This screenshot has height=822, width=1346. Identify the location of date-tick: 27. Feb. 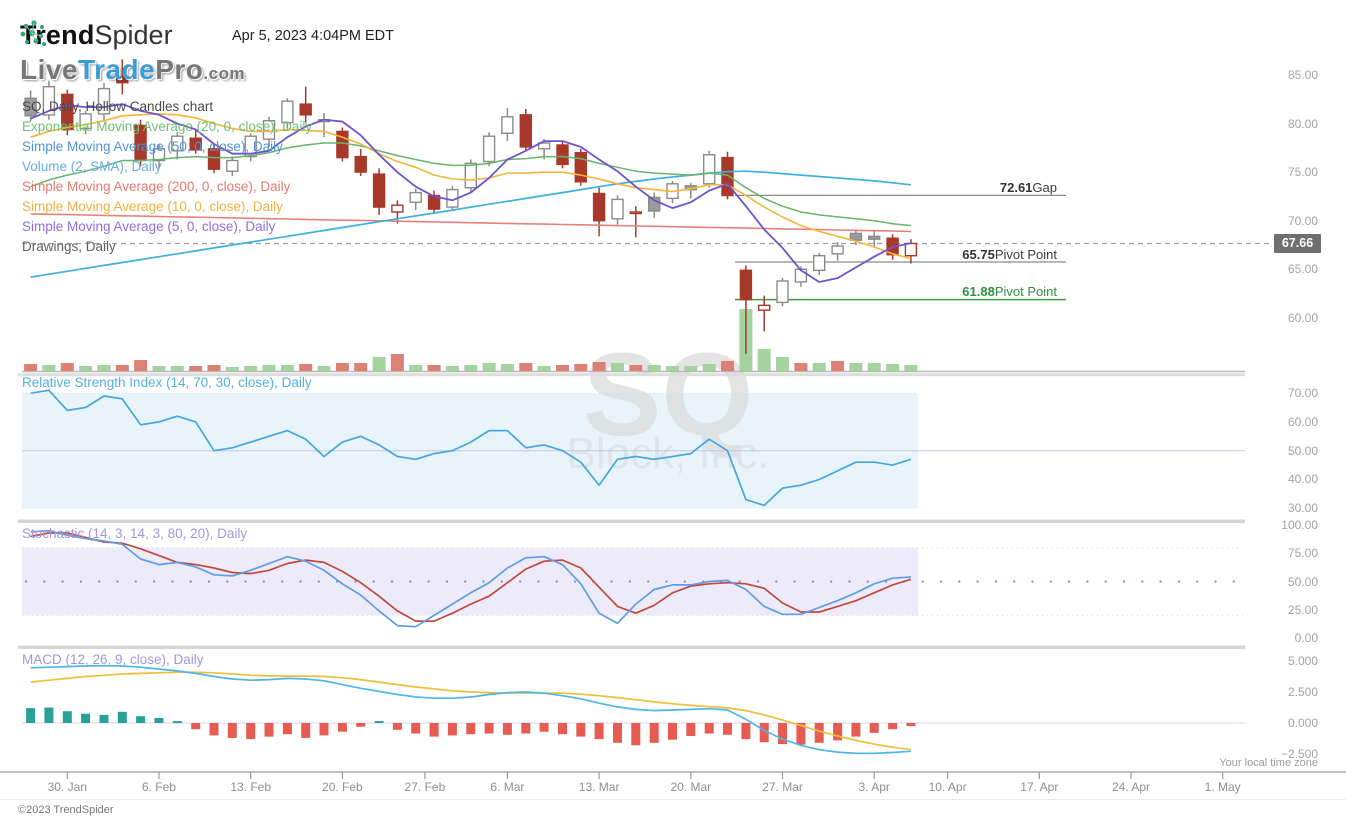
(425, 787).